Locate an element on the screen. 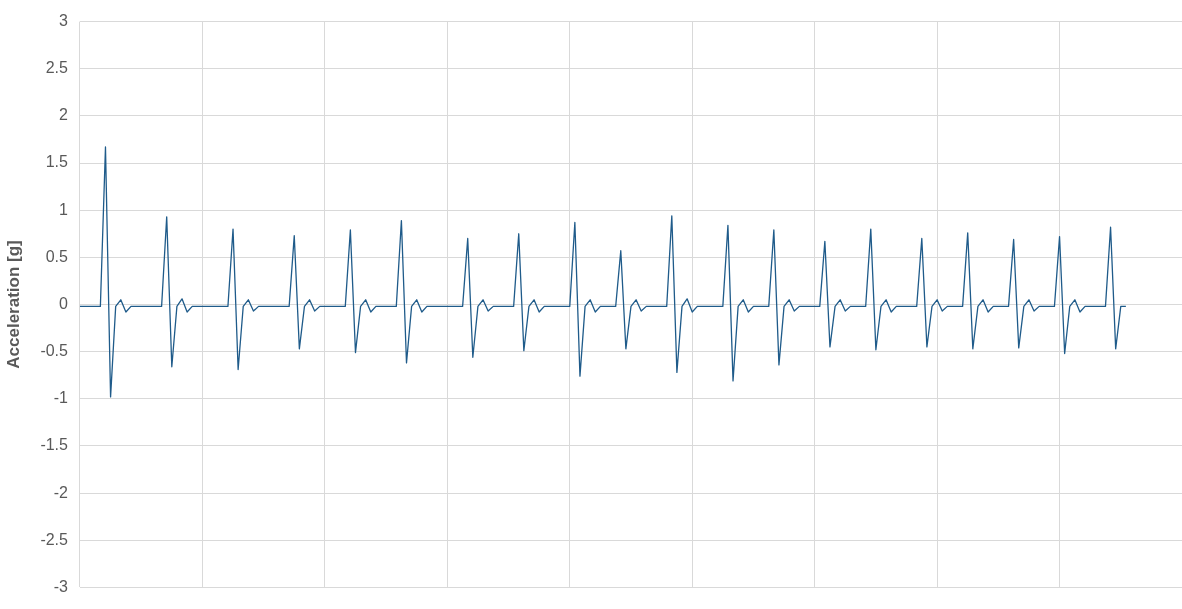 This screenshot has height=609, width=1182. y-tick-label: -3 is located at coordinates (61, 586).